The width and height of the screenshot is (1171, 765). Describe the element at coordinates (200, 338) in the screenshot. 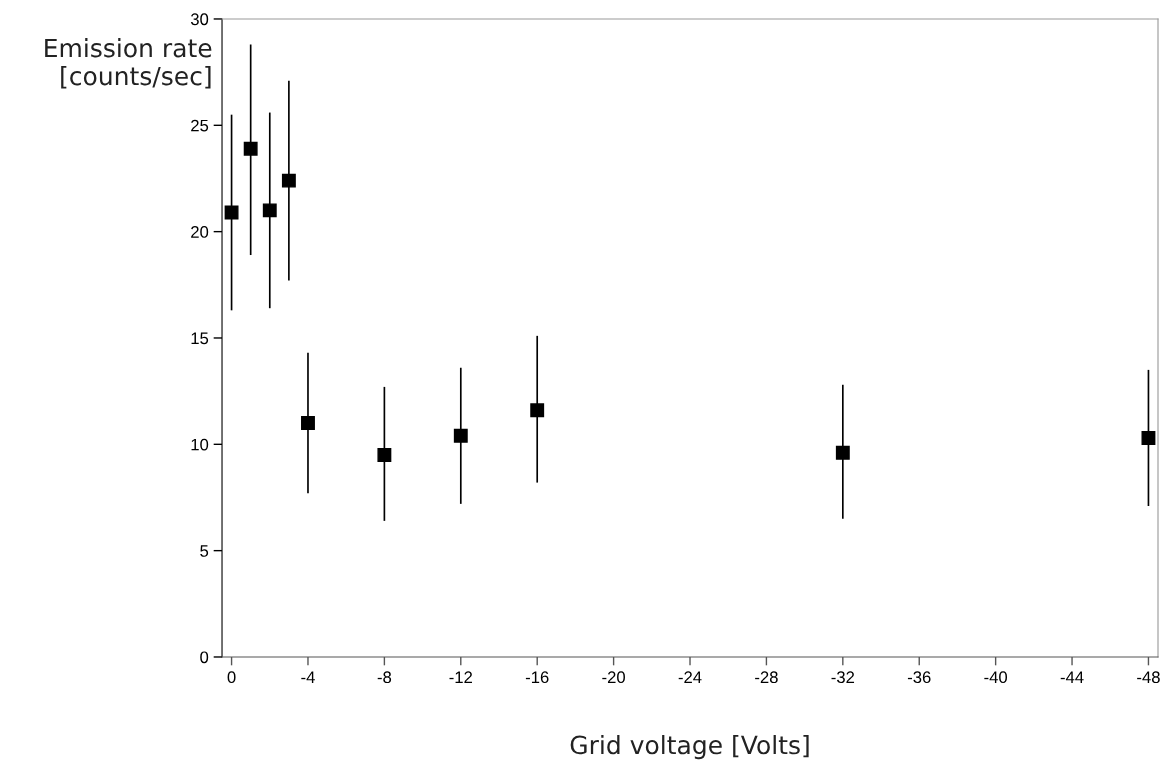

I see `y-tick-label: 15` at that location.